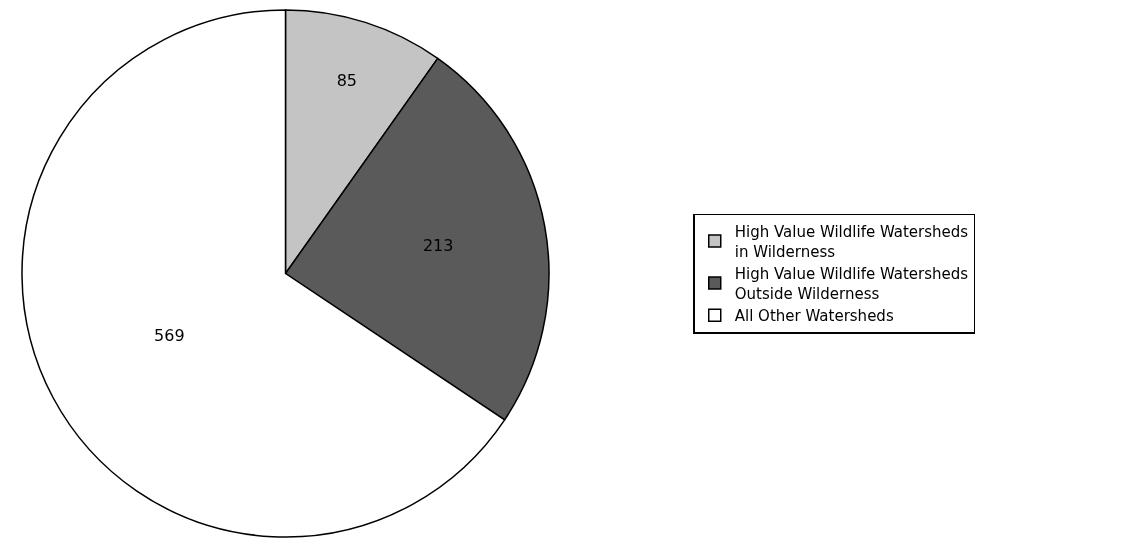 The width and height of the screenshot is (1122, 547). I want to click on legend-label: High Value Wildlife Watersheds in Wilderness, so click(851, 242).